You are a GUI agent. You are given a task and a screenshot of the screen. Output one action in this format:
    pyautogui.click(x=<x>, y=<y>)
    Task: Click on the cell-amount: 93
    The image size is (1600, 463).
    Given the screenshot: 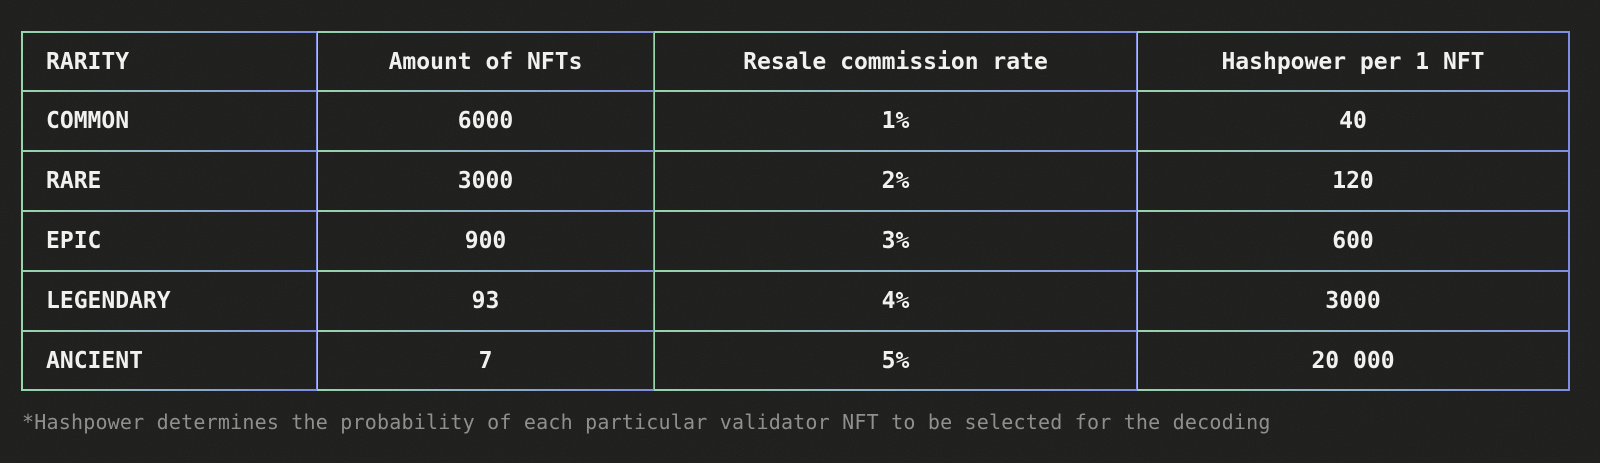 What is the action you would take?
    pyautogui.click(x=485, y=301)
    